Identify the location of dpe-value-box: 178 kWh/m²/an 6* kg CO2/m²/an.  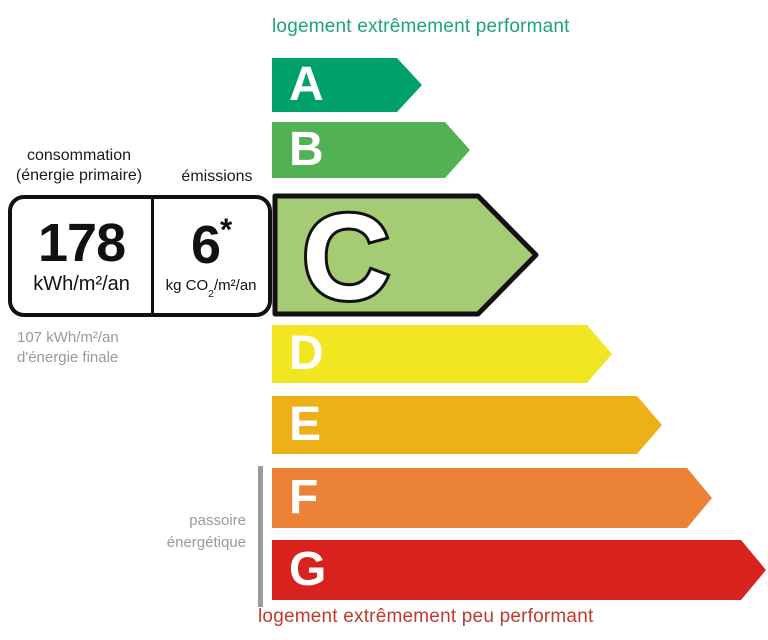
(140, 256).